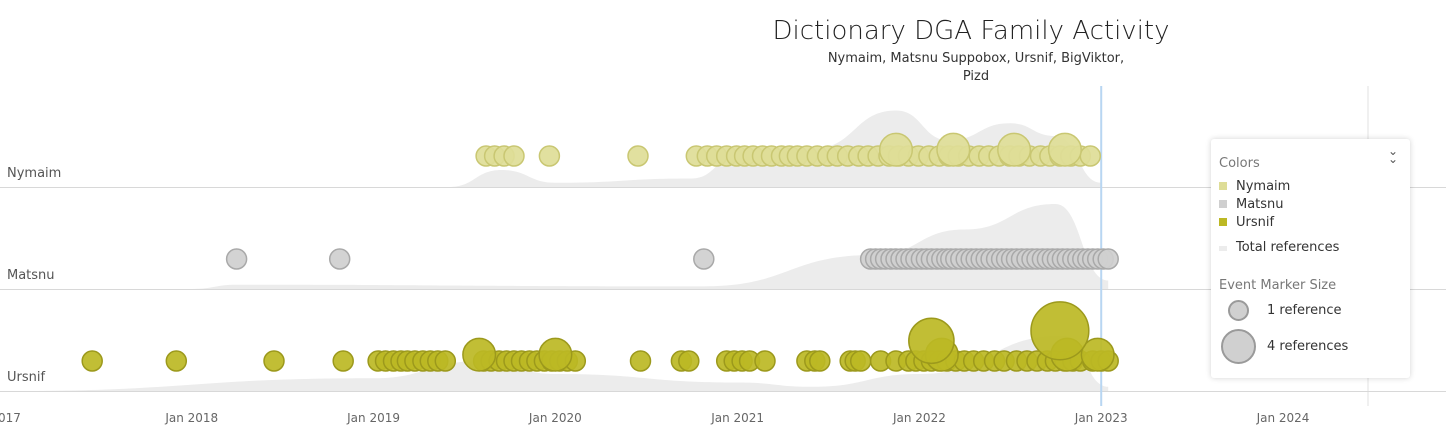 This screenshot has height=436, width=1446. Describe the element at coordinates (919, 418) in the screenshot. I see `x-tick-label: Jan 2022` at that location.